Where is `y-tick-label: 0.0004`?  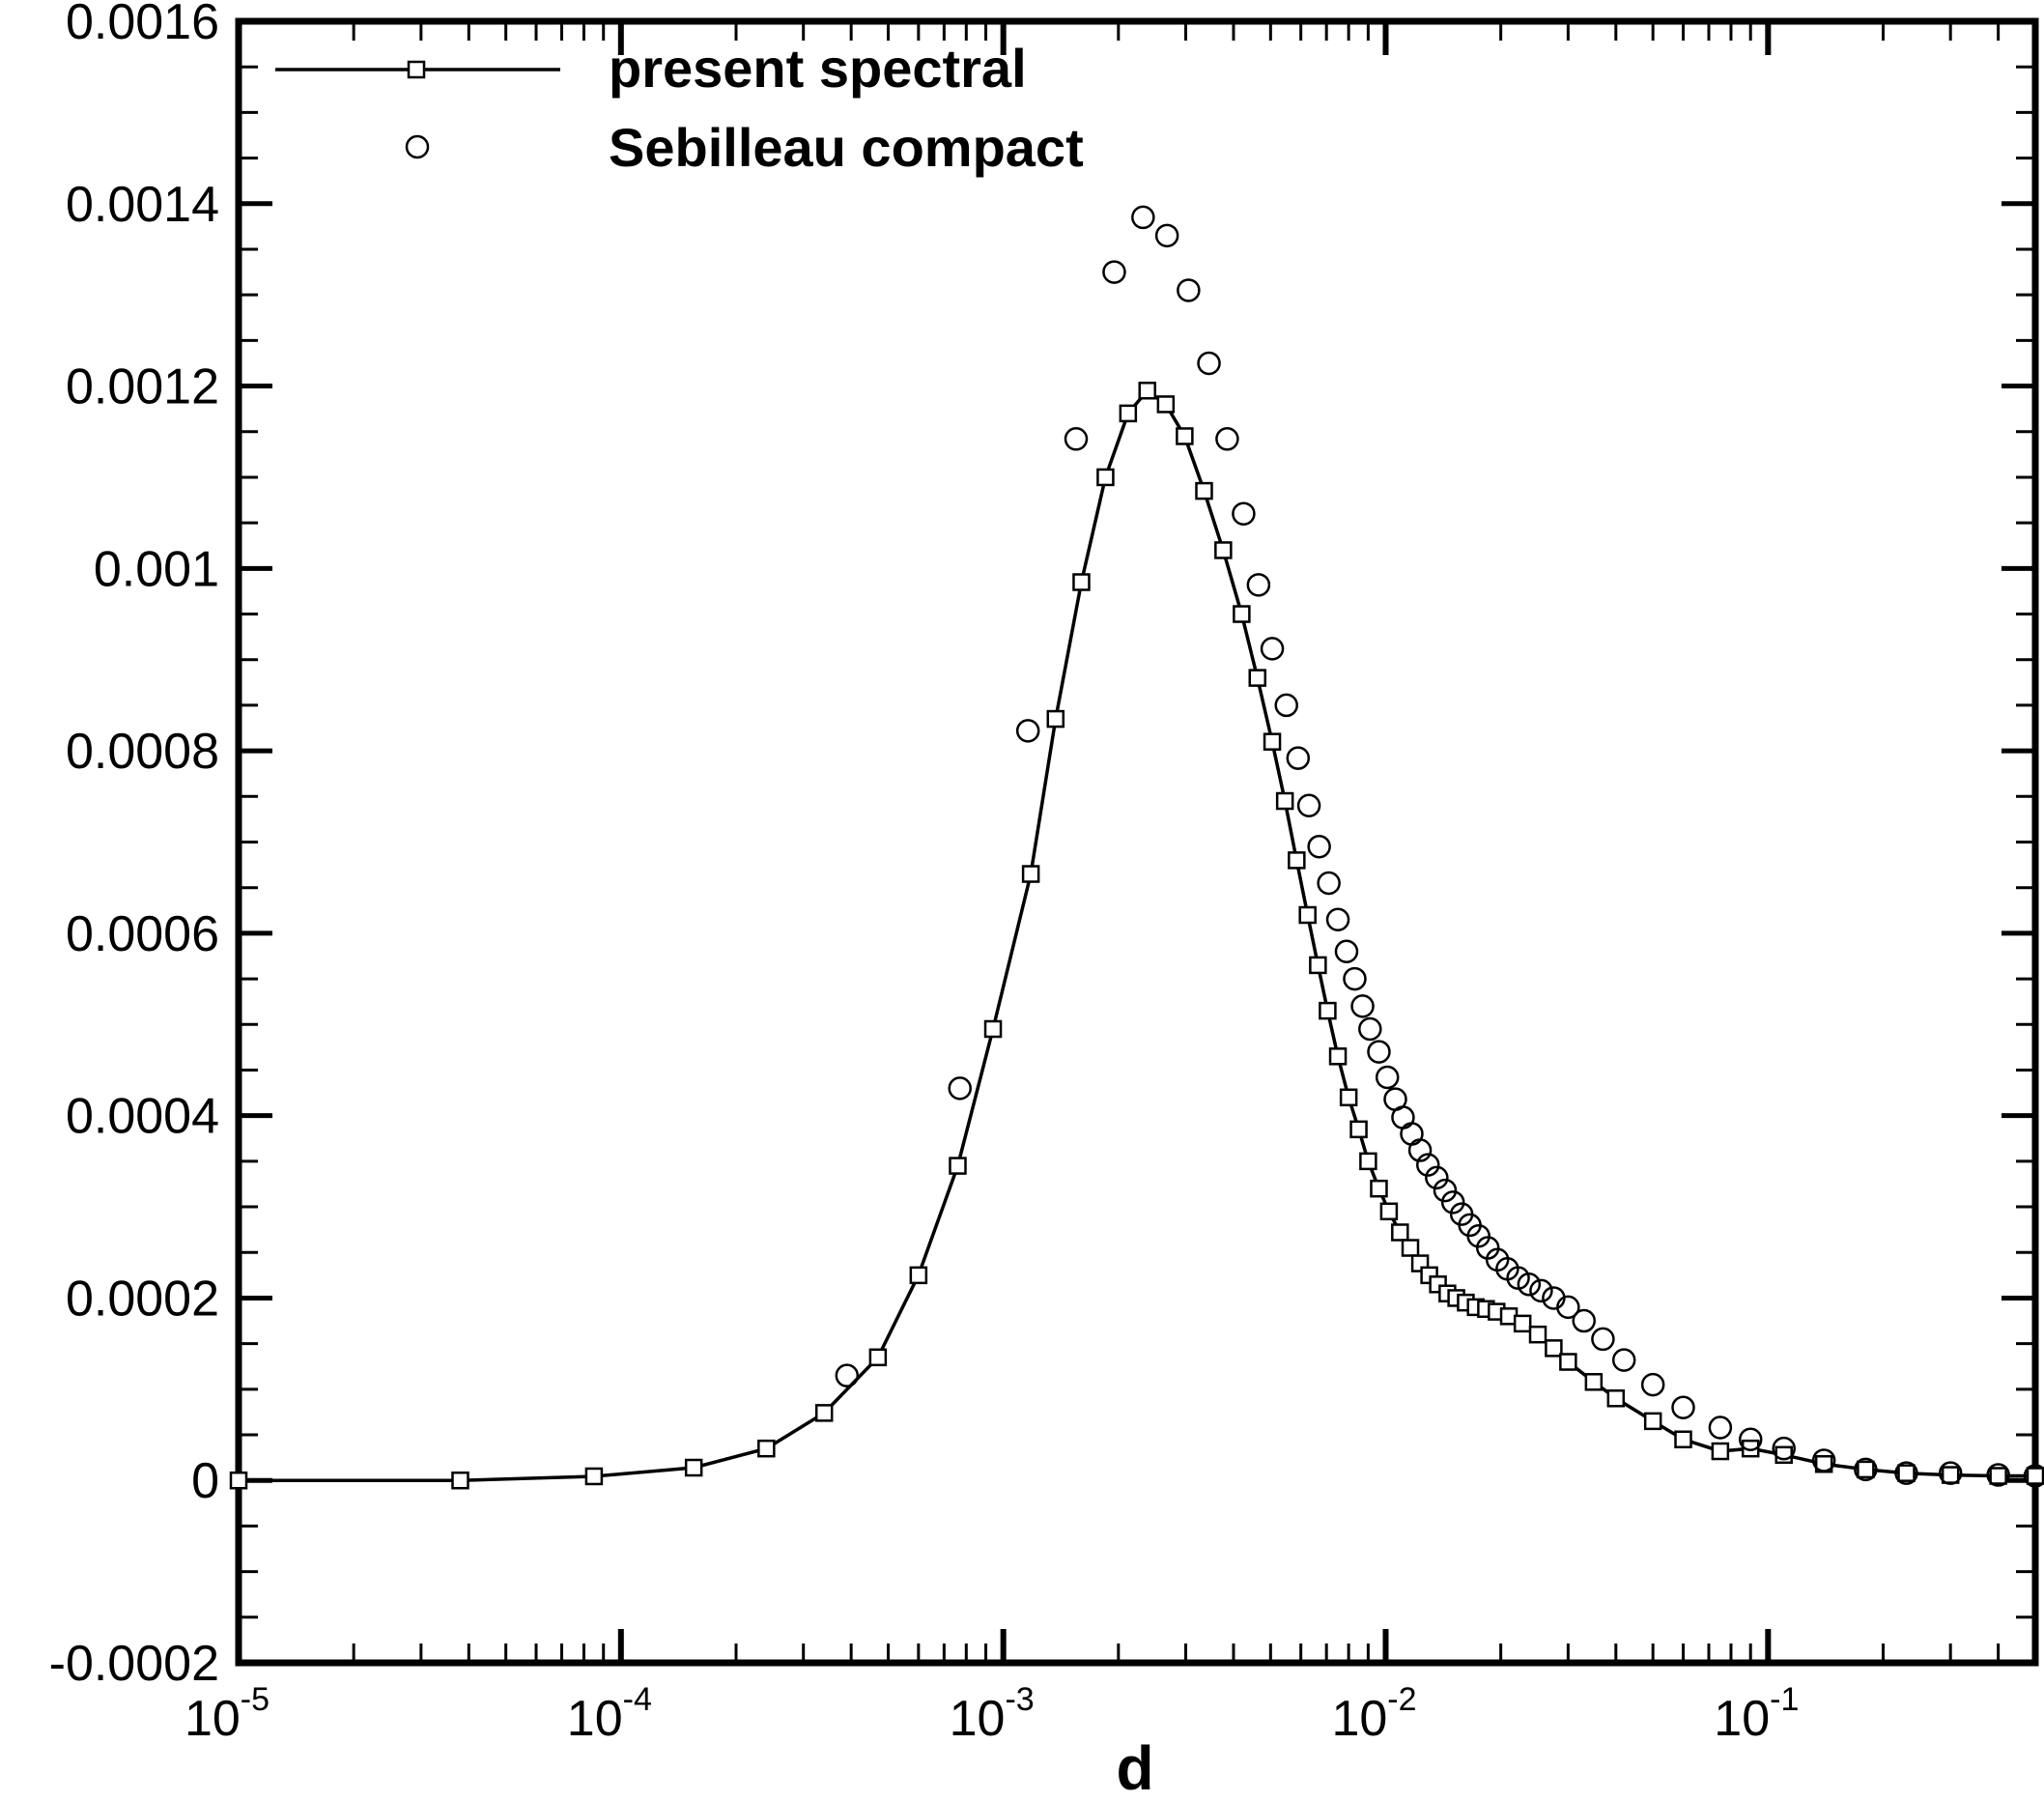 y-tick-label: 0.0004 is located at coordinates (143, 1117).